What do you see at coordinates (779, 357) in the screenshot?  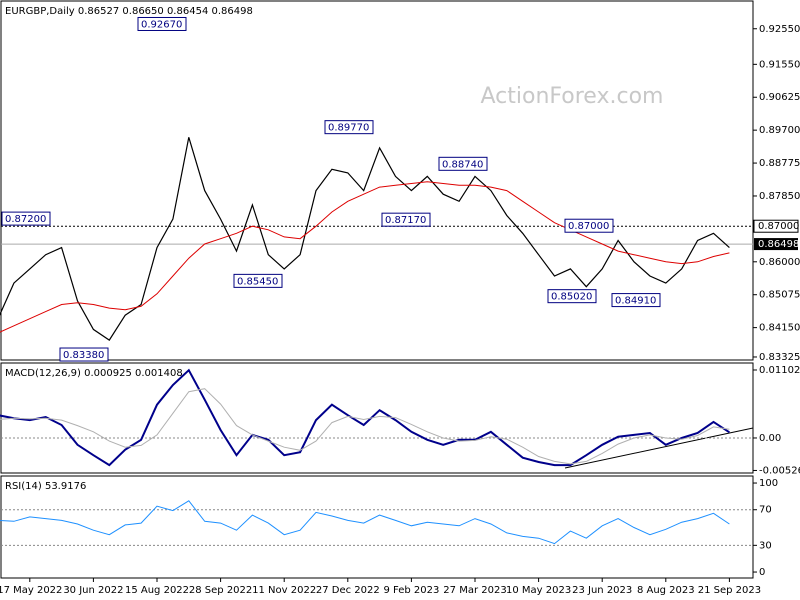 I see `y-tick-label: 0.83325` at bounding box center [779, 357].